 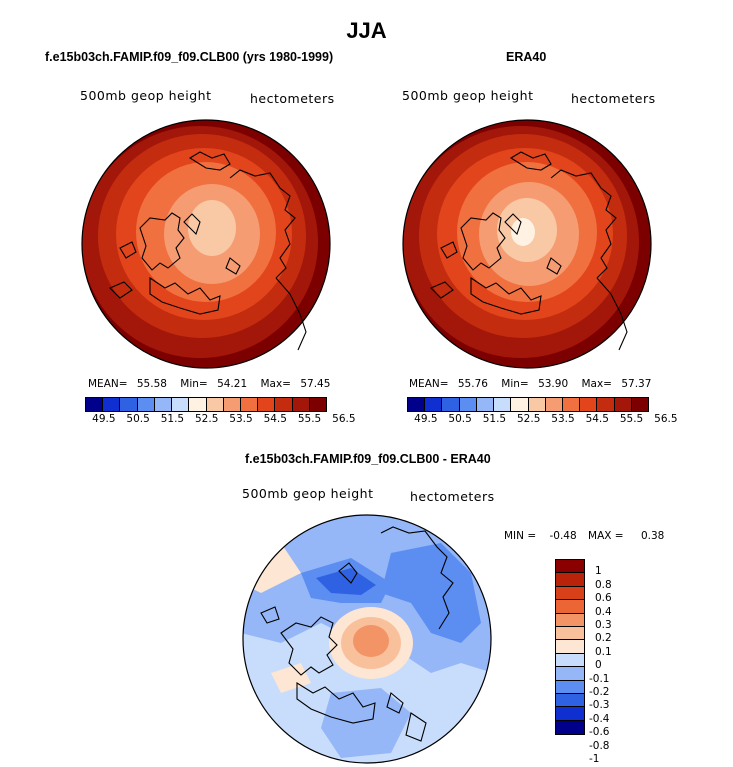 I want to click on panel1-colorbar-ticks: 49.5 50.5 51.5 52.5 53.5 54.5 55.5 56.5, so click(x=220, y=420).